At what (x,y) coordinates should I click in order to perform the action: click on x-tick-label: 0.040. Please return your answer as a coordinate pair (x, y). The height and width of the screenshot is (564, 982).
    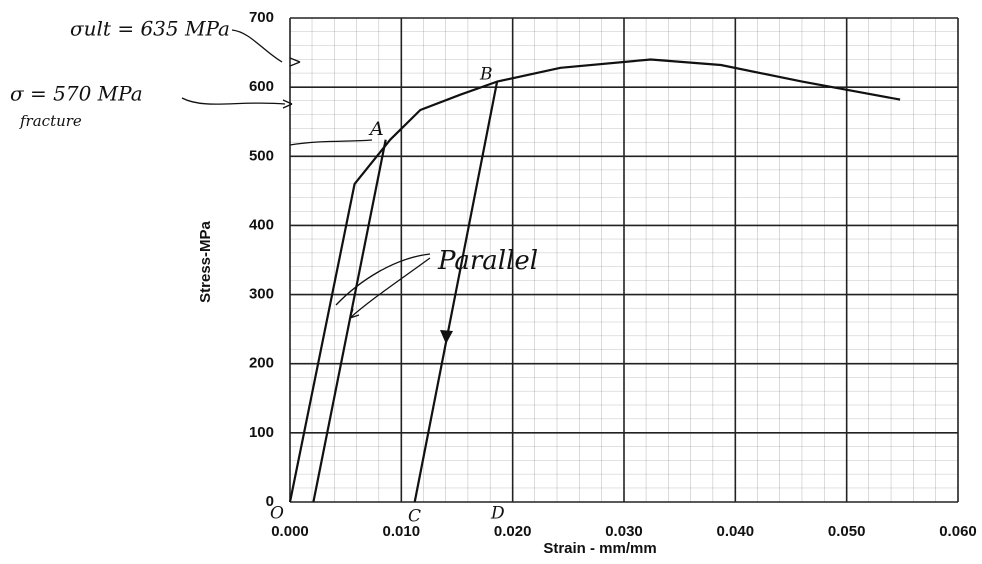
    Looking at the image, I should click on (736, 531).